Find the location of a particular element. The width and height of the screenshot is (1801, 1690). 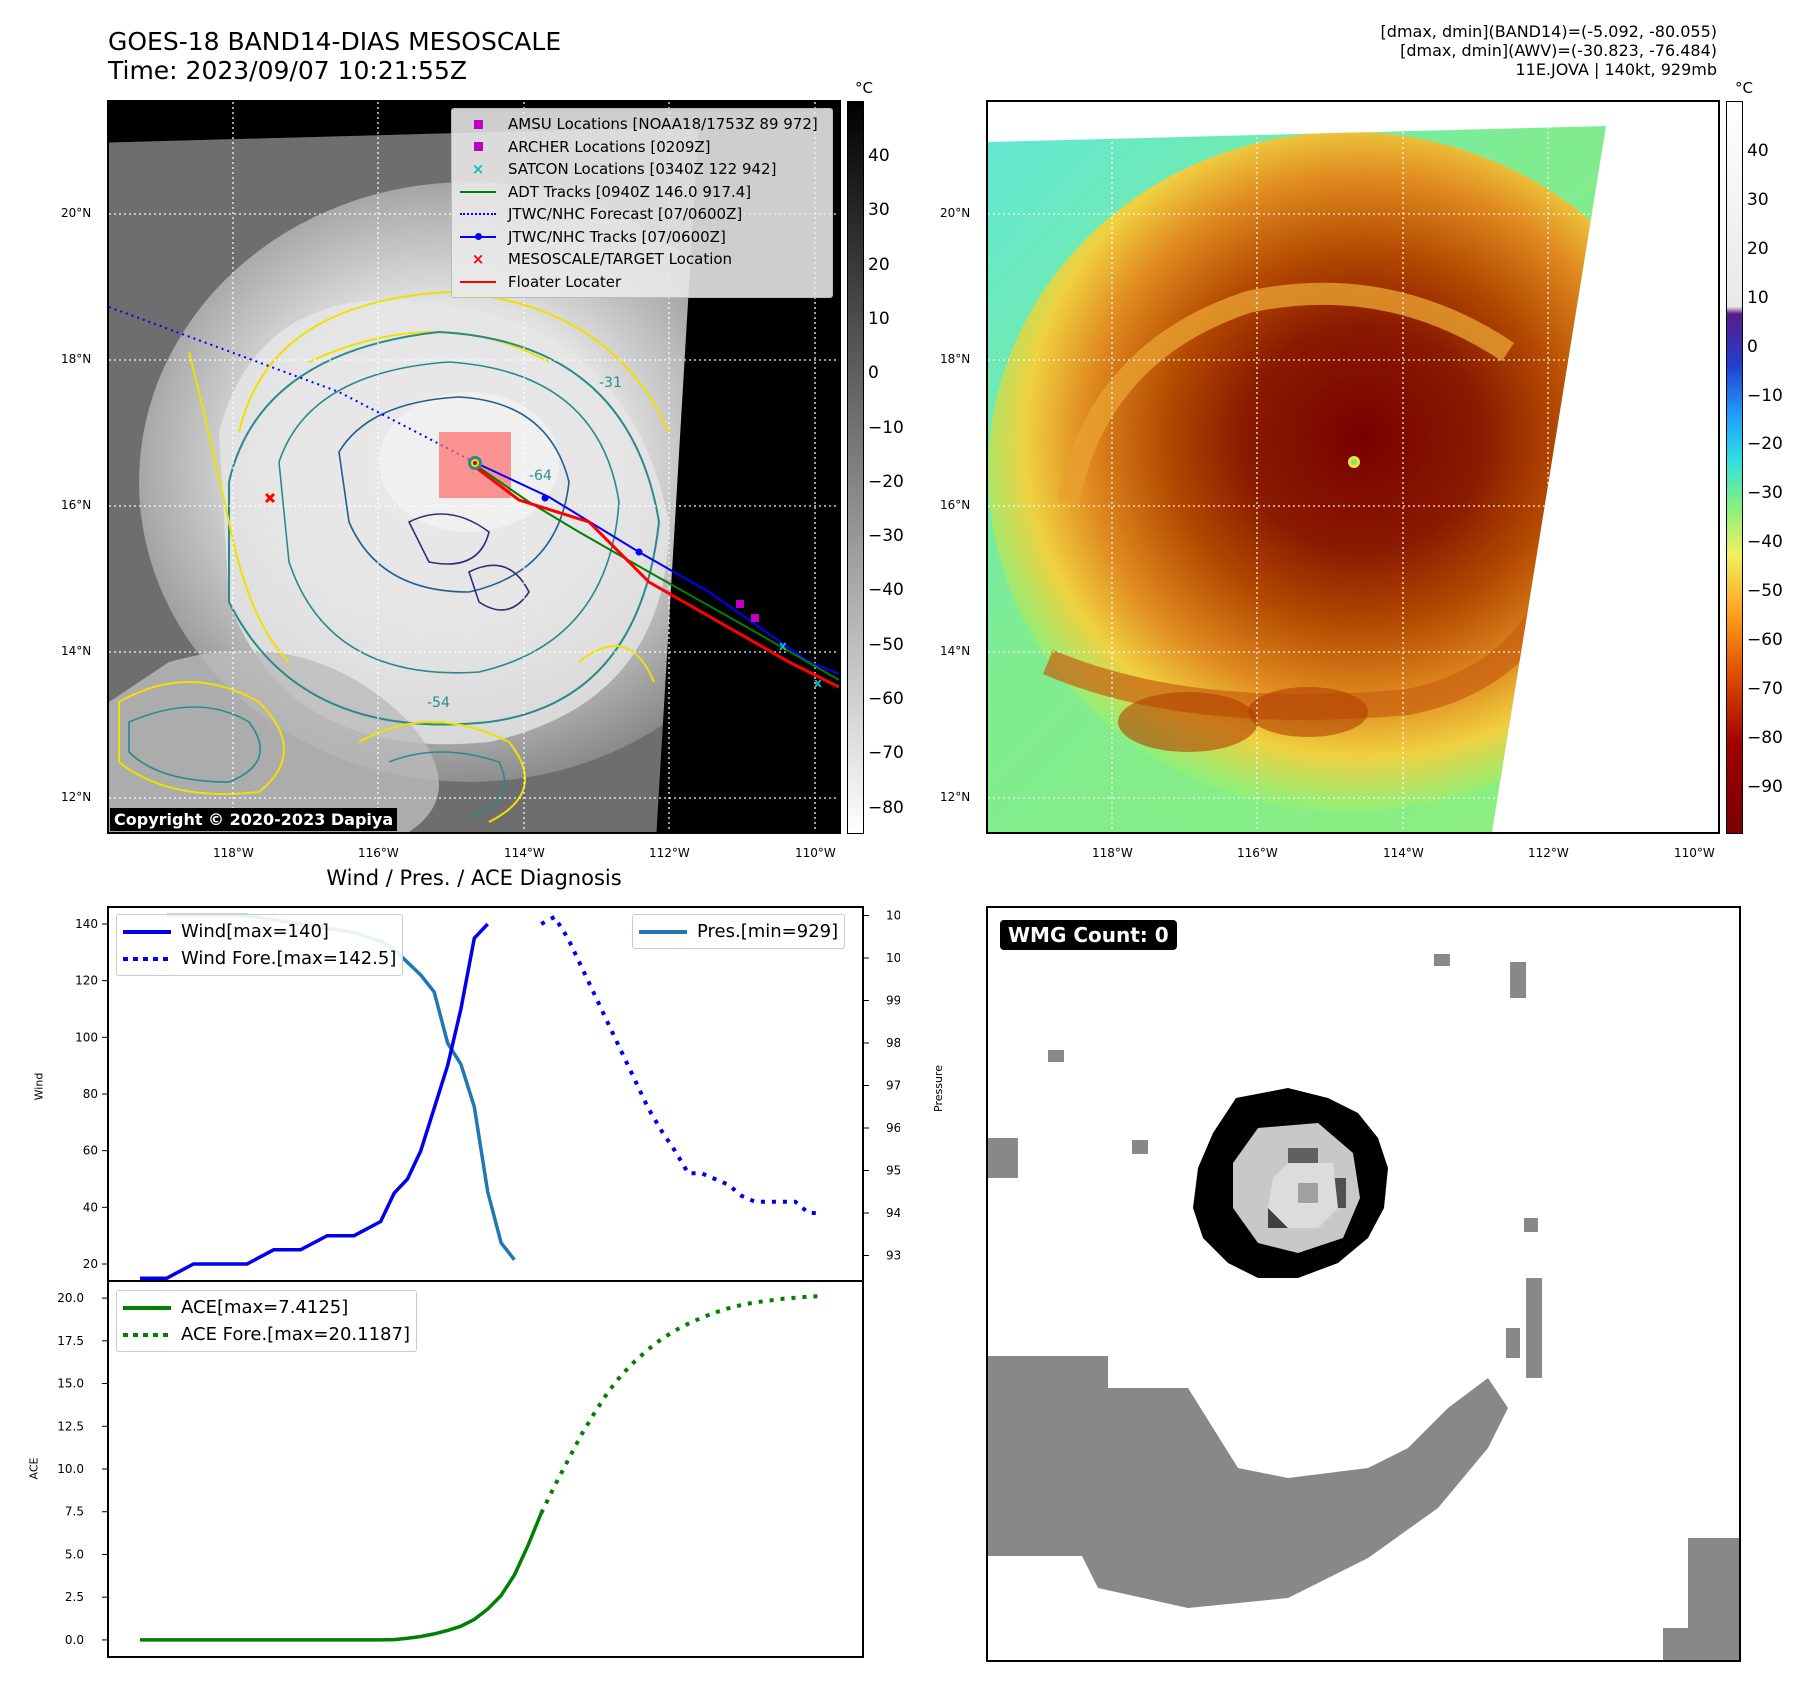

pressure-ytick-label: 990 is located at coordinates (893, 1001).